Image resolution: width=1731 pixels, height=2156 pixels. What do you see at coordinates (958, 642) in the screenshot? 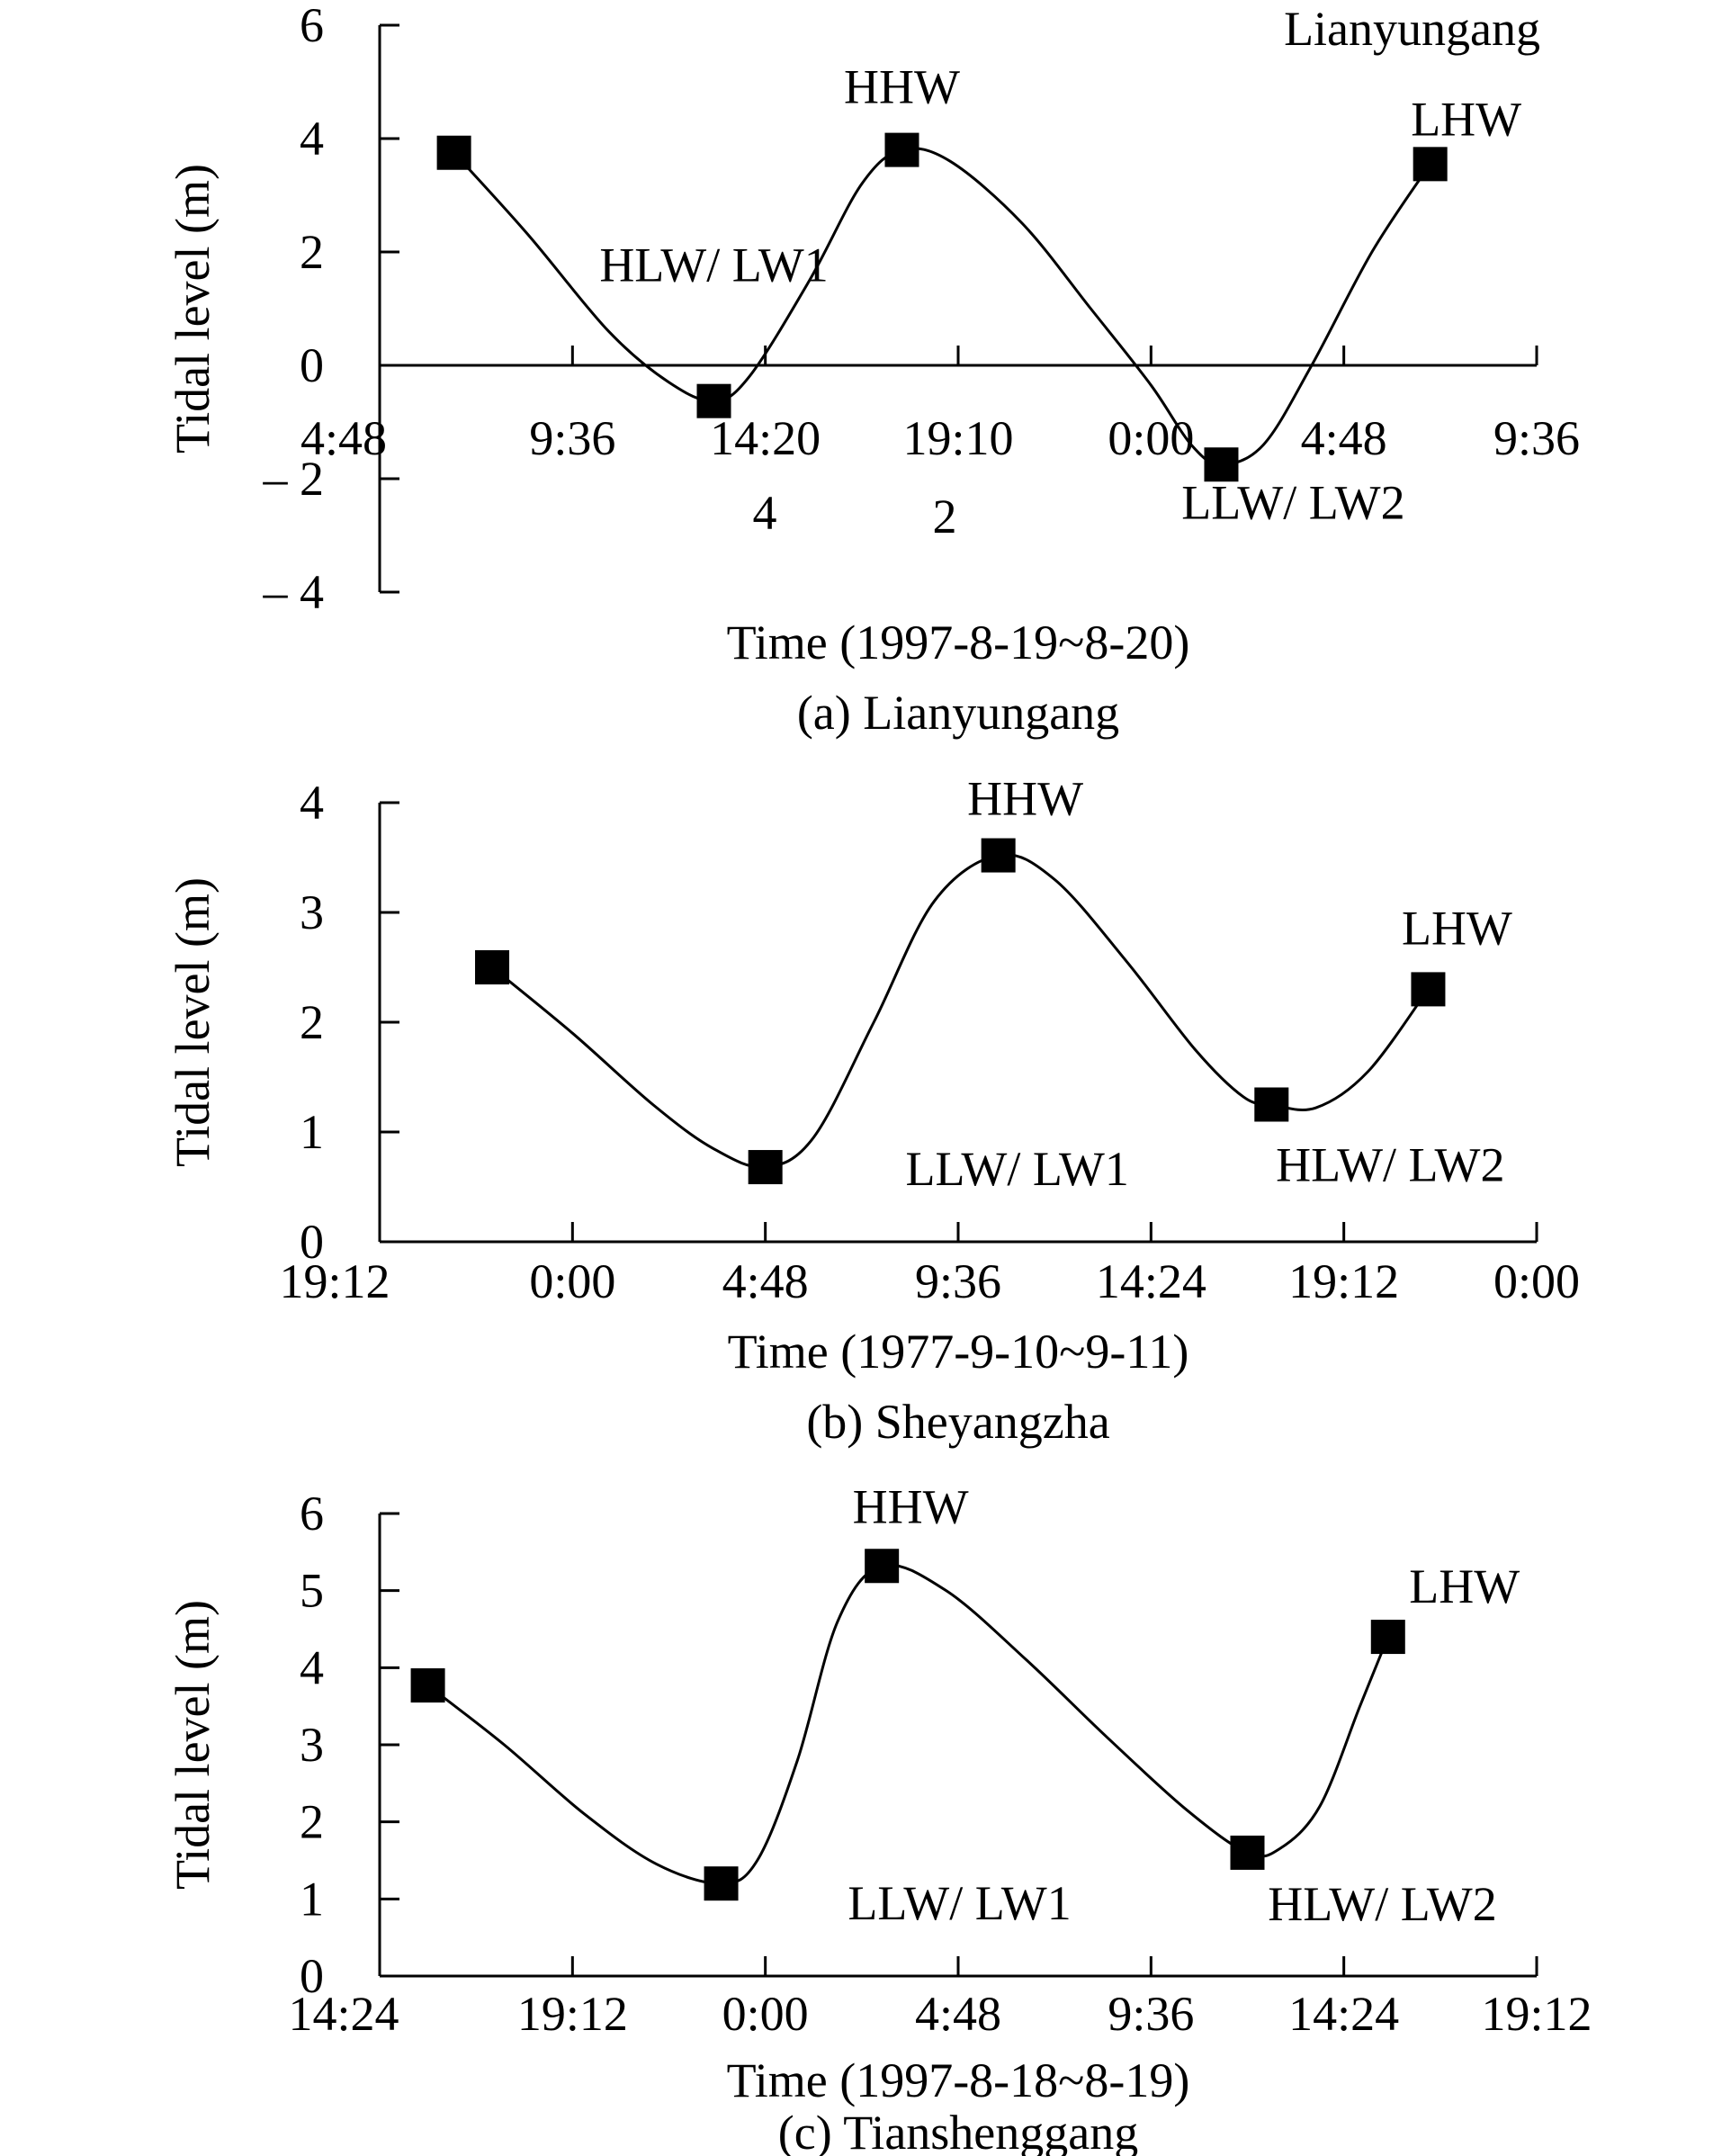
I see `x-axis-title: Time (1997-8-19~8-20)` at bounding box center [958, 642].